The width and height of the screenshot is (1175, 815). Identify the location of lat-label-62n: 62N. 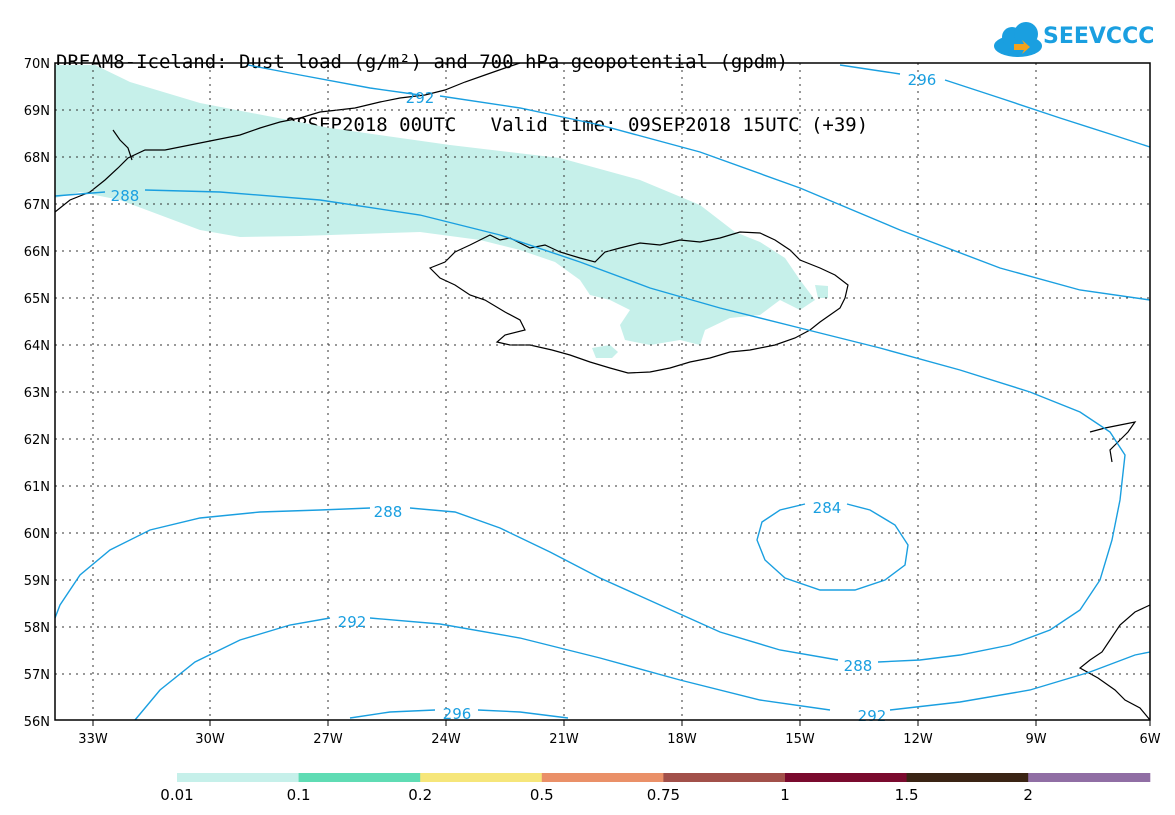
(37, 440).